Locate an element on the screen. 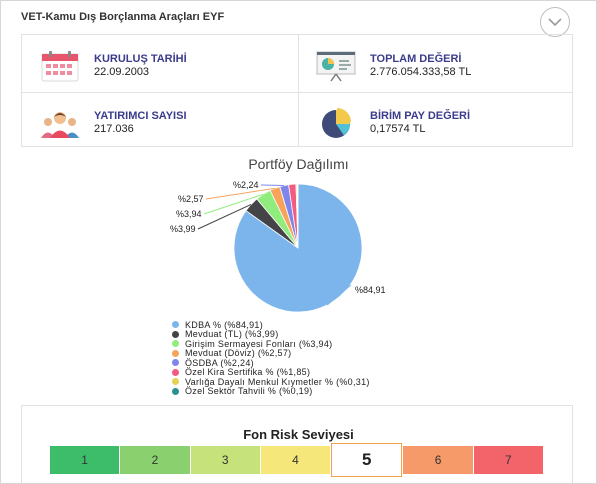 This screenshot has width=597, height=484. legend-label: Mevduat (TL) (%3,99) is located at coordinates (232, 334).